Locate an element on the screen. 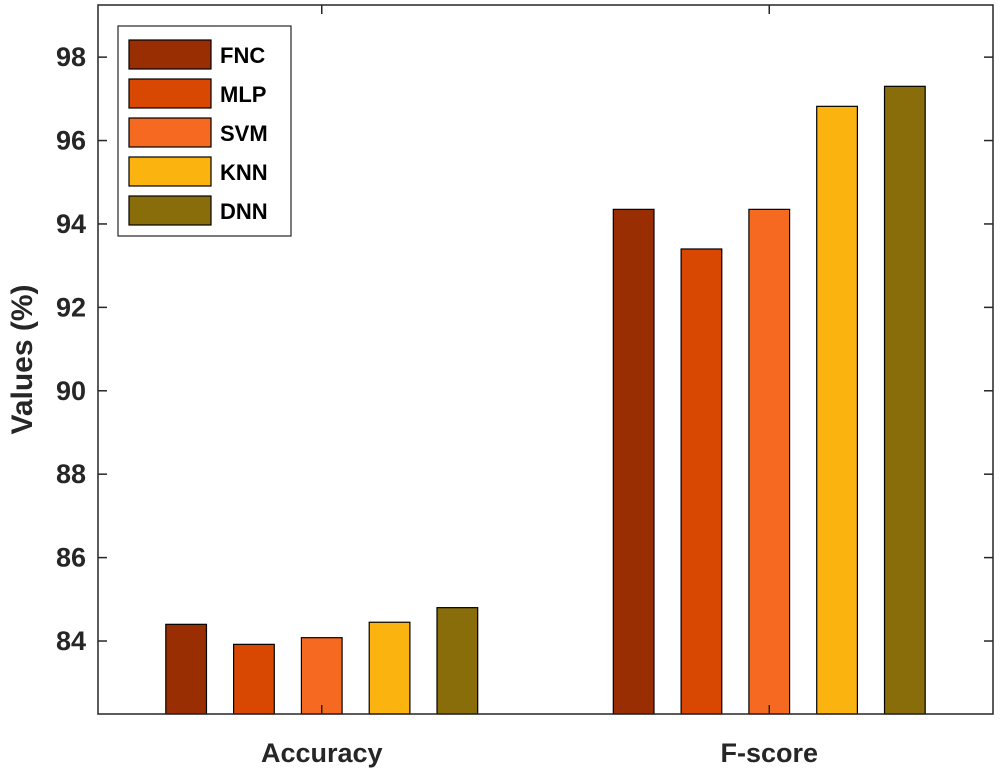 This screenshot has height=774, width=1000. y-tick-label: 88 is located at coordinates (71, 474).